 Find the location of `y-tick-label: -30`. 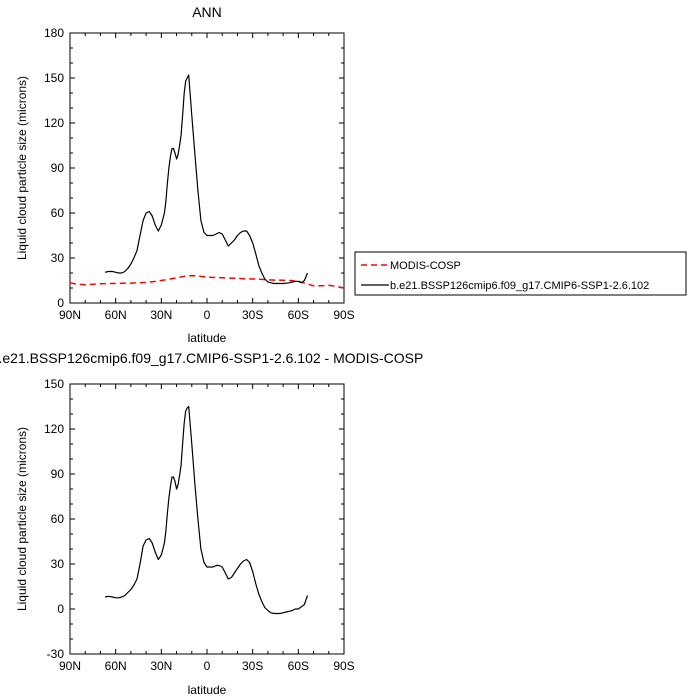

y-tick-label: -30 is located at coordinates (56, 654).